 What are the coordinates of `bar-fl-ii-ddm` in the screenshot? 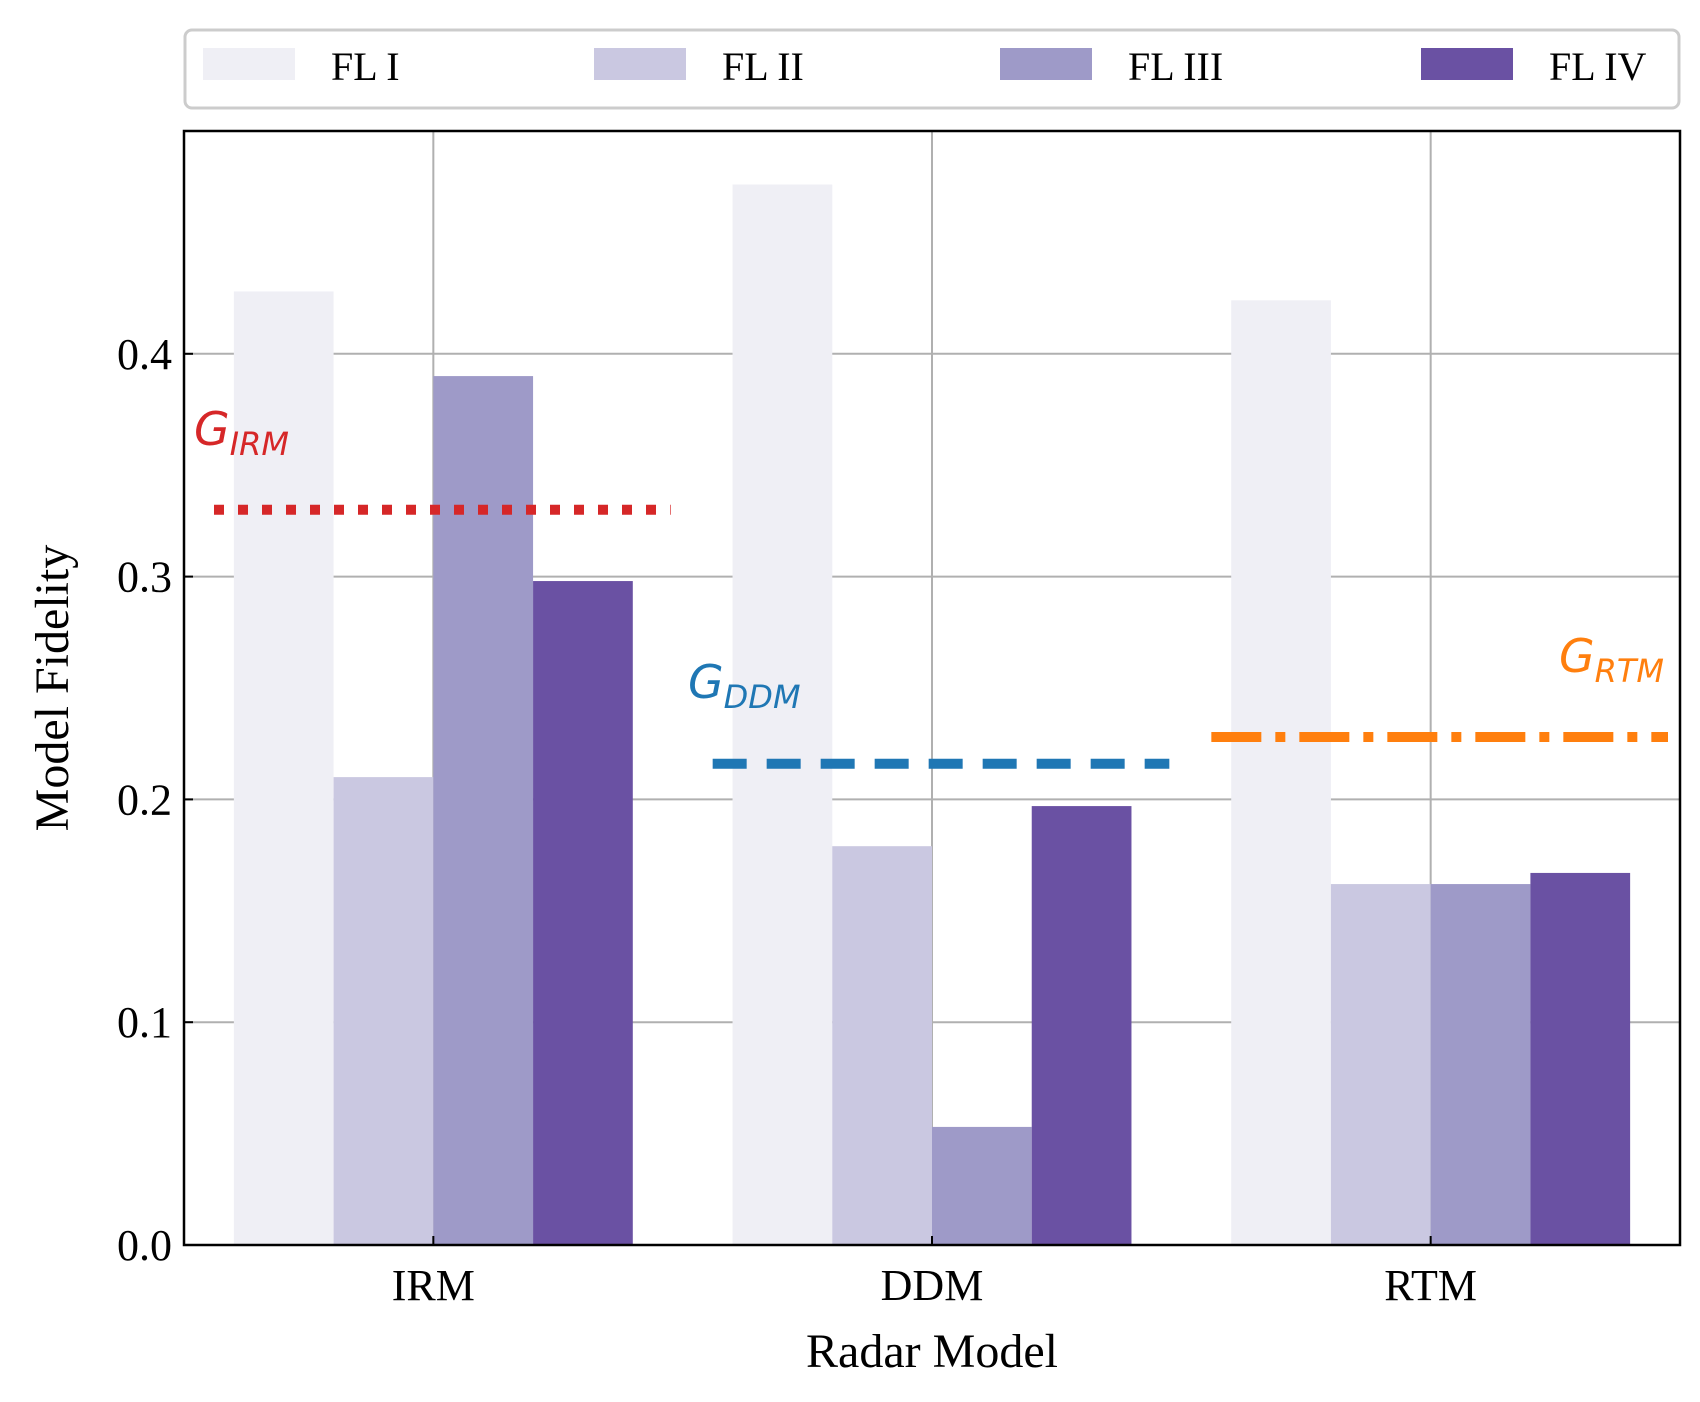 It's located at (882, 1045).